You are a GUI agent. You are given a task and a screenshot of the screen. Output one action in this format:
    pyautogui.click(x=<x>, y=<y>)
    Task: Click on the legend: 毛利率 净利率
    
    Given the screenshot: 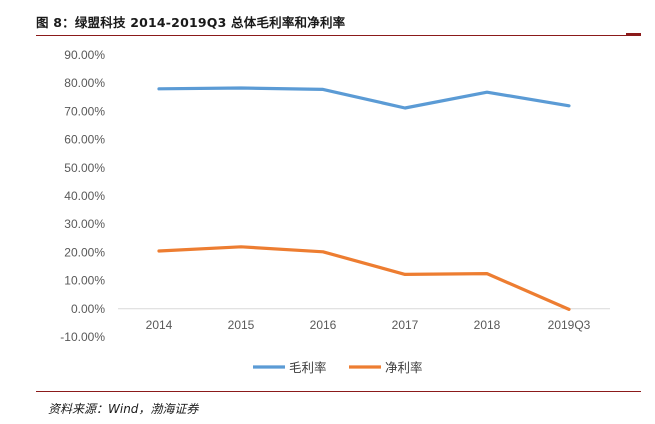 What is the action you would take?
    pyautogui.click(x=338, y=367)
    